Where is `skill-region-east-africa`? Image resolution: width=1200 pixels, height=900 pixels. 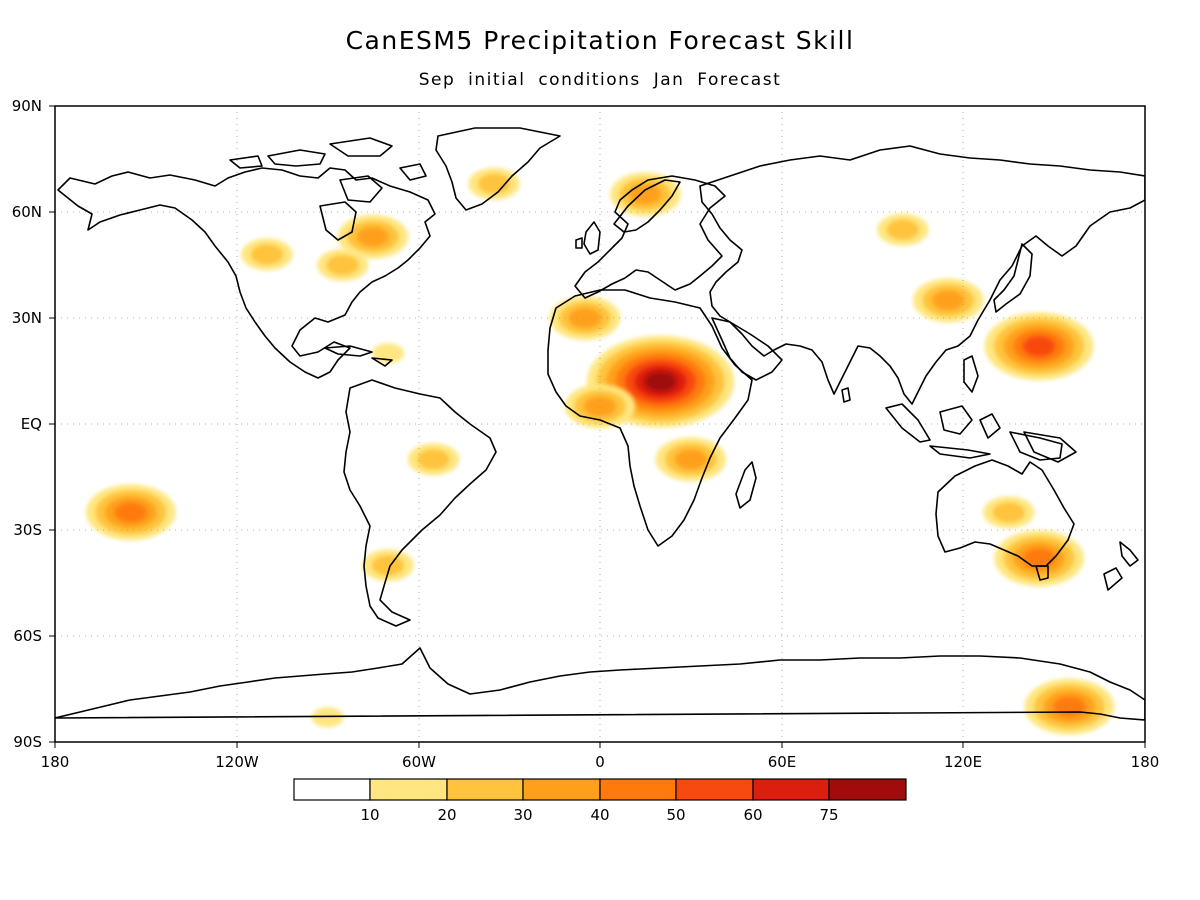 skill-region-east-africa is located at coordinates (691, 459).